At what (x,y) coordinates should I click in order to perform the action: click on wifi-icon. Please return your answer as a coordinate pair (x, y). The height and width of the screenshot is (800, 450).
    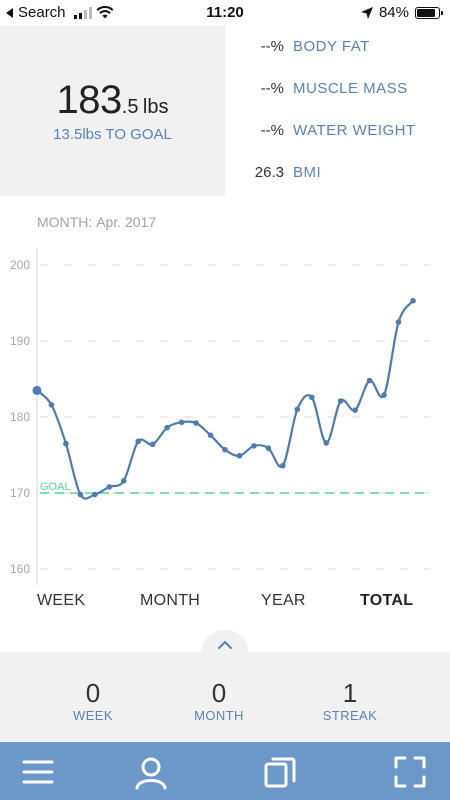
    Looking at the image, I should click on (105, 12).